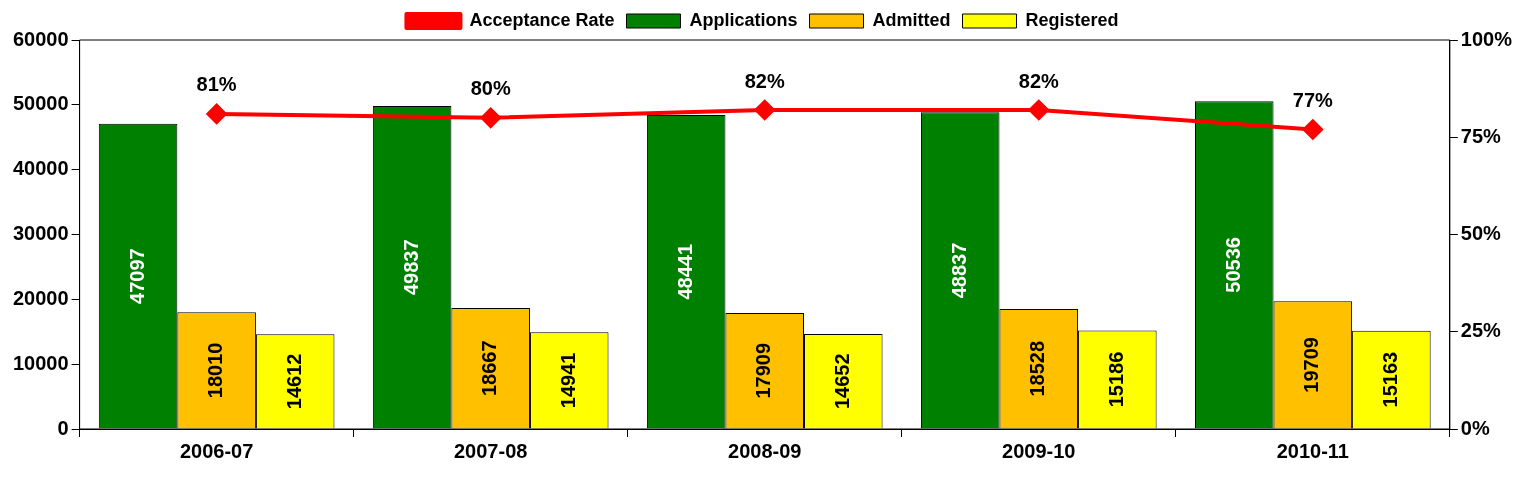  What do you see at coordinates (1232, 265) in the screenshot?
I see `data-label: 50536` at bounding box center [1232, 265].